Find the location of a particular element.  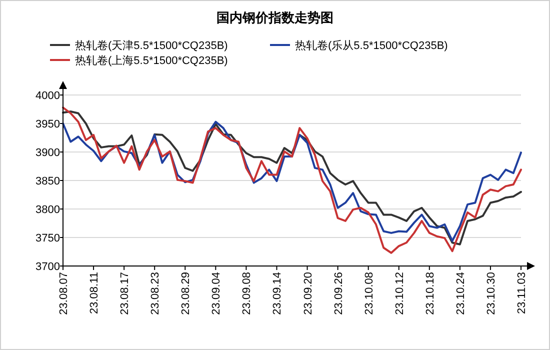

x-tick-label: 23.10.12 is located at coordinates (400, 293).